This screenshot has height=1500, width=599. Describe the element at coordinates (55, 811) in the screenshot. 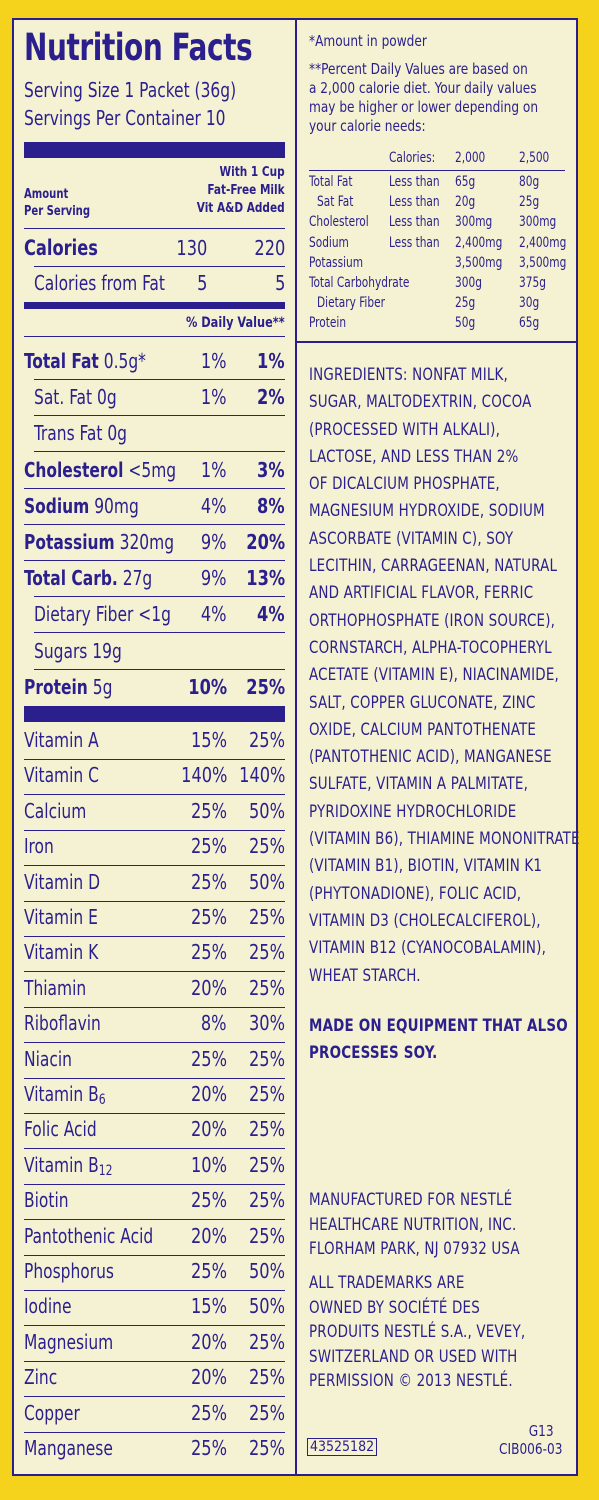

I see `vitamin-label: Calcium` at that location.